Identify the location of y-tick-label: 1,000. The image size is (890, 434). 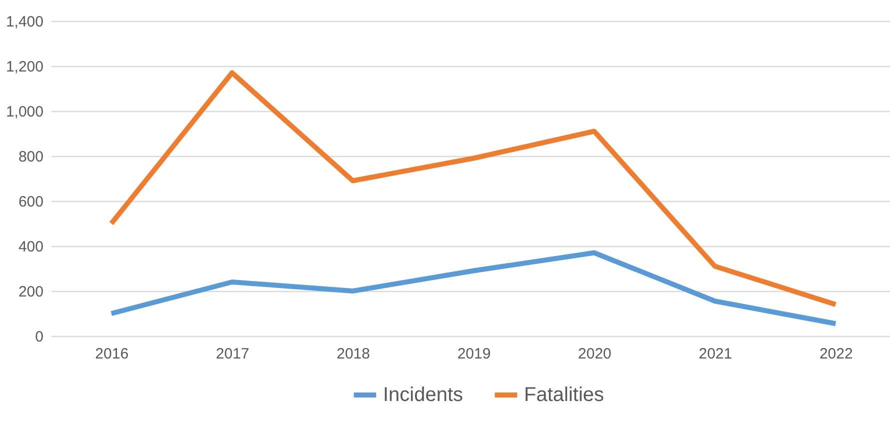
(25, 112).